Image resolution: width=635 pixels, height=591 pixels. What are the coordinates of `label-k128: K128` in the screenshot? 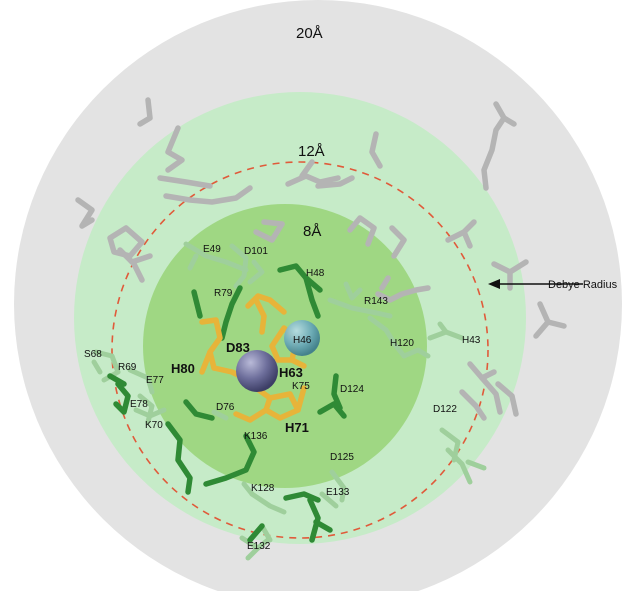 It's located at (263, 488).